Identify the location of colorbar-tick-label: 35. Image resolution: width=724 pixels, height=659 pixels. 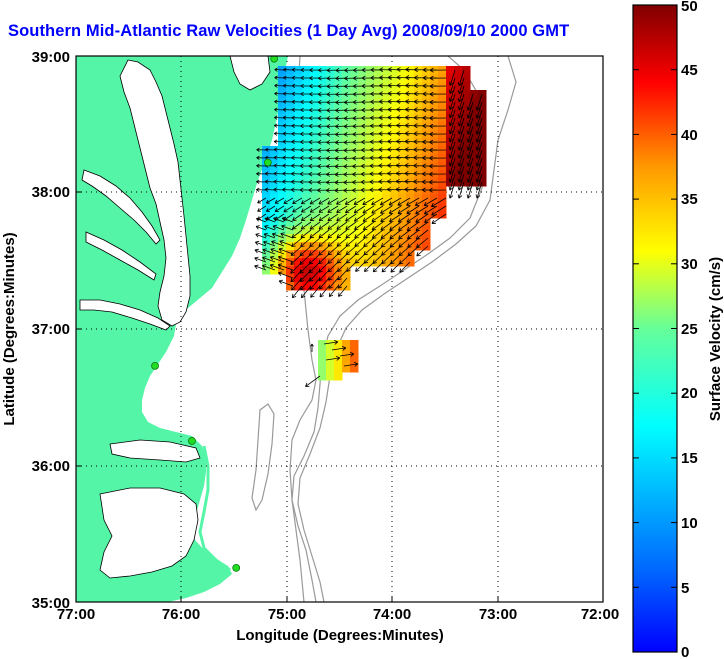
(689, 199).